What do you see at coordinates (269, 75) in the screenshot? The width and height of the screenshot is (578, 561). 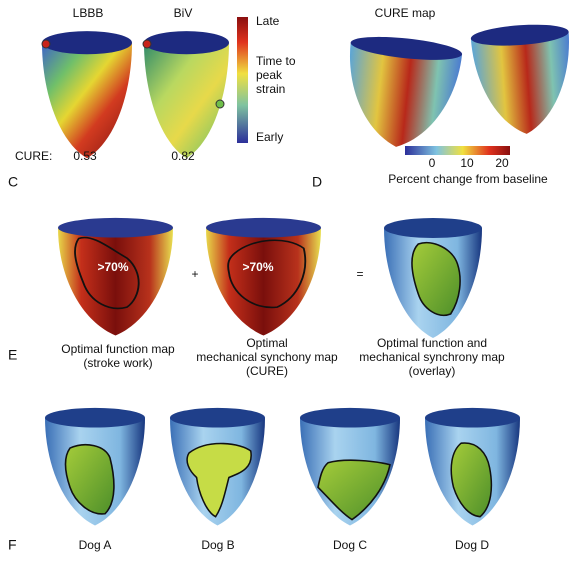 I see `colorbar-label: peak` at bounding box center [269, 75].